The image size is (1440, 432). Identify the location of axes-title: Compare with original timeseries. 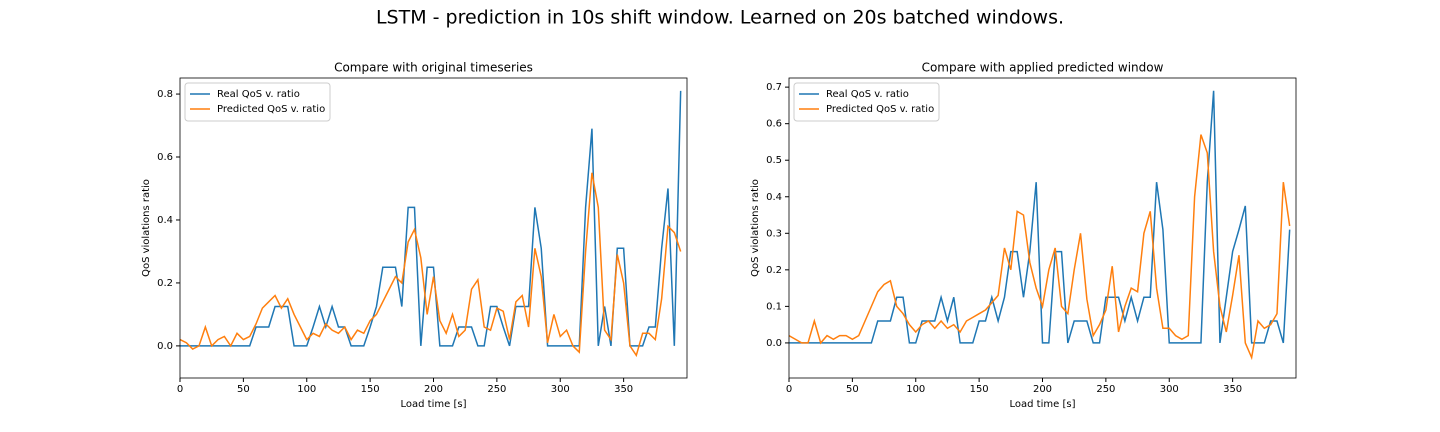
(433, 68).